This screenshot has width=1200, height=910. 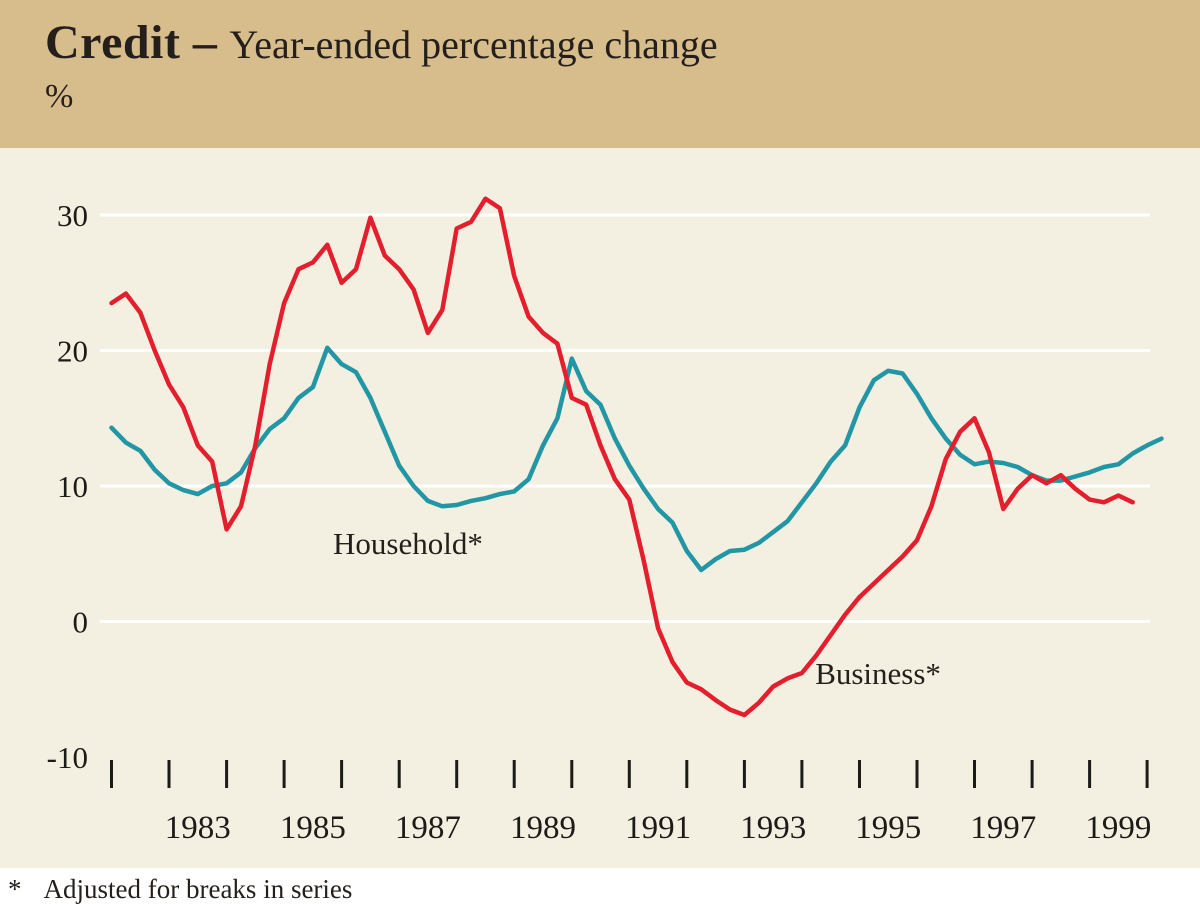 What do you see at coordinates (543, 828) in the screenshot?
I see `x-label-1989: 1989` at bounding box center [543, 828].